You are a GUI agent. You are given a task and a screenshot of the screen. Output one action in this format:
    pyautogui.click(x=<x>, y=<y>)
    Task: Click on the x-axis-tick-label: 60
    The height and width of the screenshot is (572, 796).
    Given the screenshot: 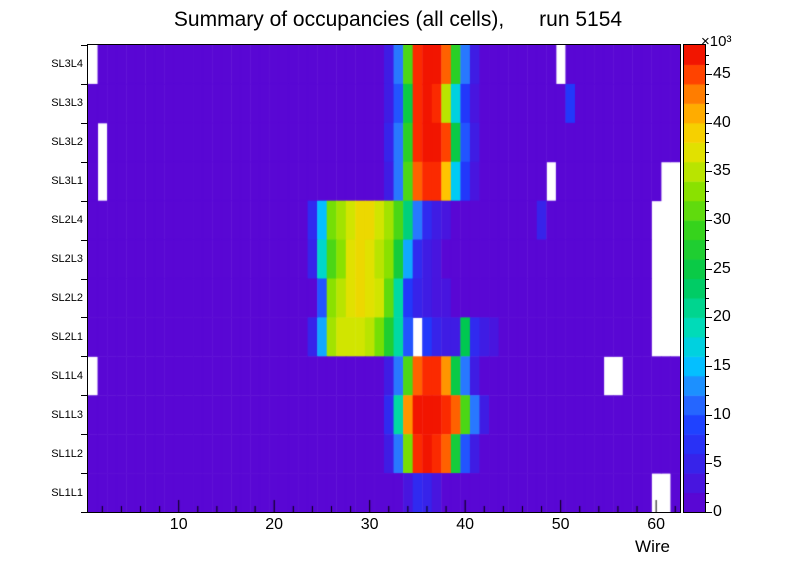 What is the action you would take?
    pyautogui.click(x=656, y=524)
    